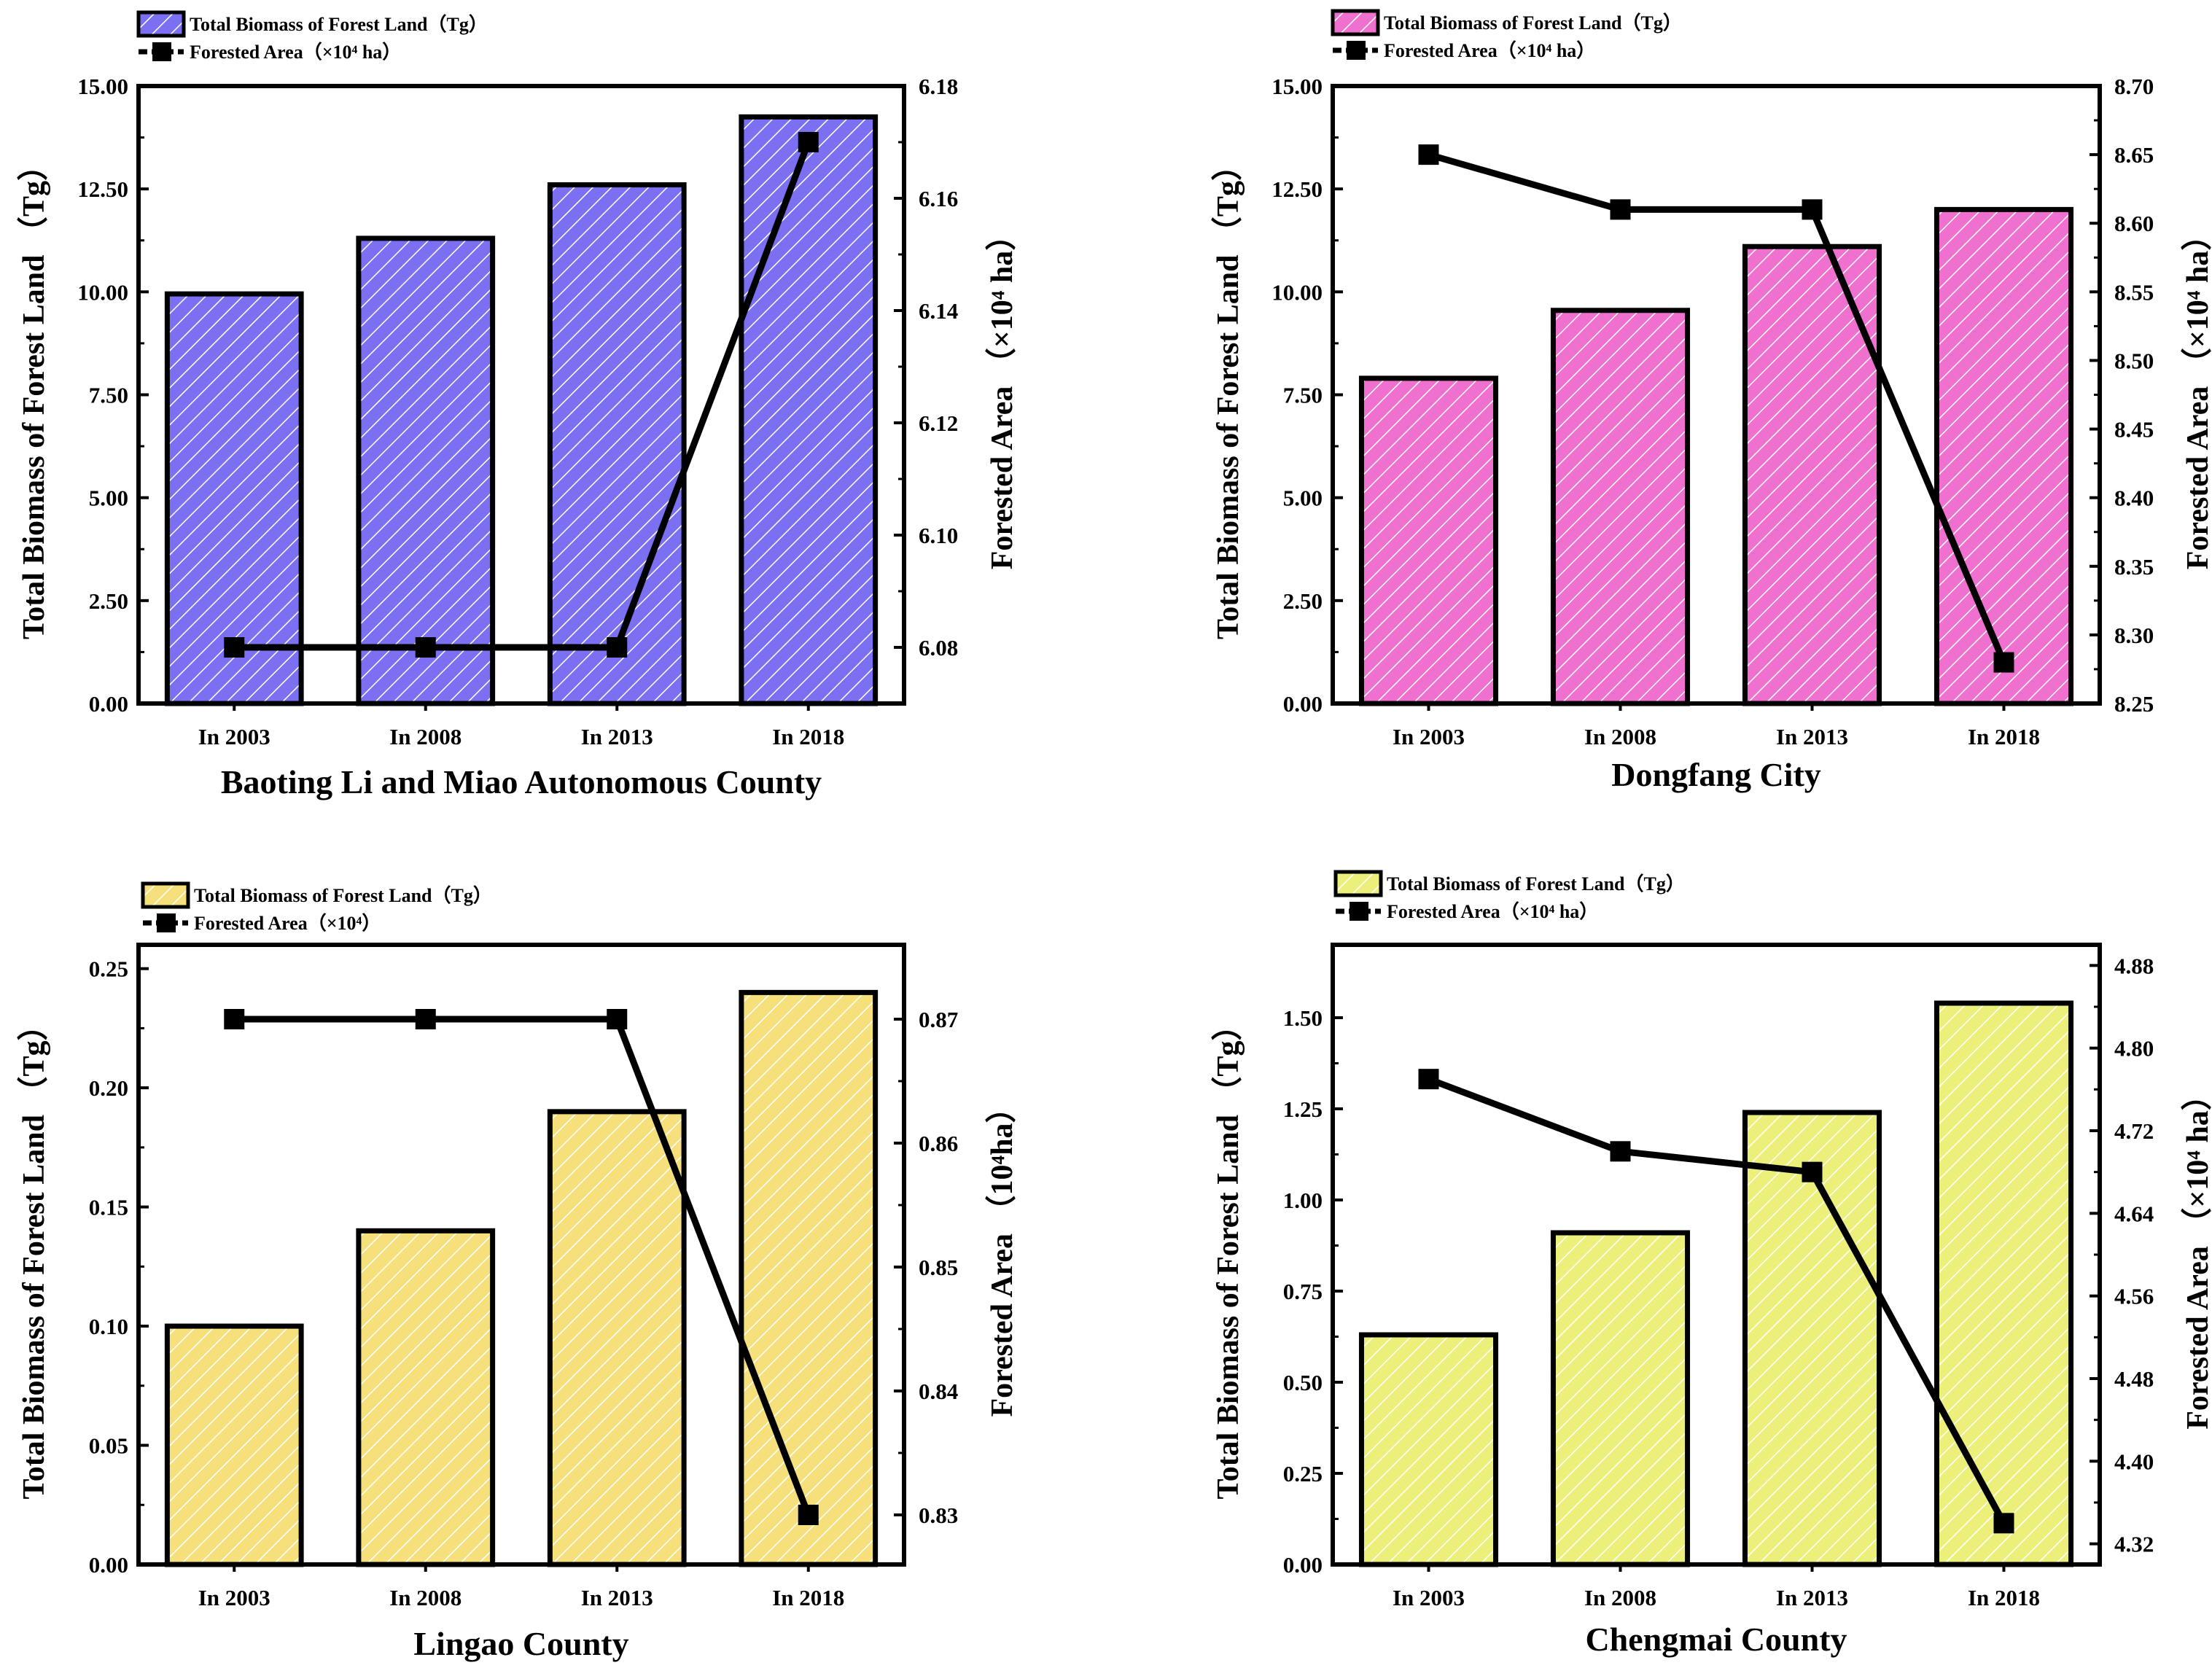  Describe the element at coordinates (2134, 360) in the screenshot. I see `y2-tick-label: 8.50` at that location.